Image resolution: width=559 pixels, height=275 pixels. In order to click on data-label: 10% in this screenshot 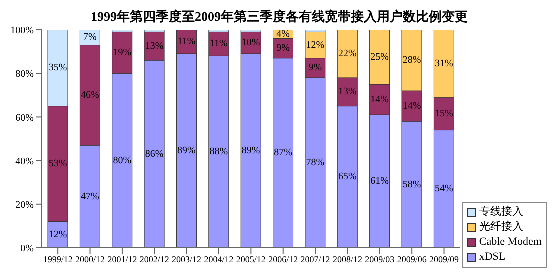, I will do `click(251, 43)`.